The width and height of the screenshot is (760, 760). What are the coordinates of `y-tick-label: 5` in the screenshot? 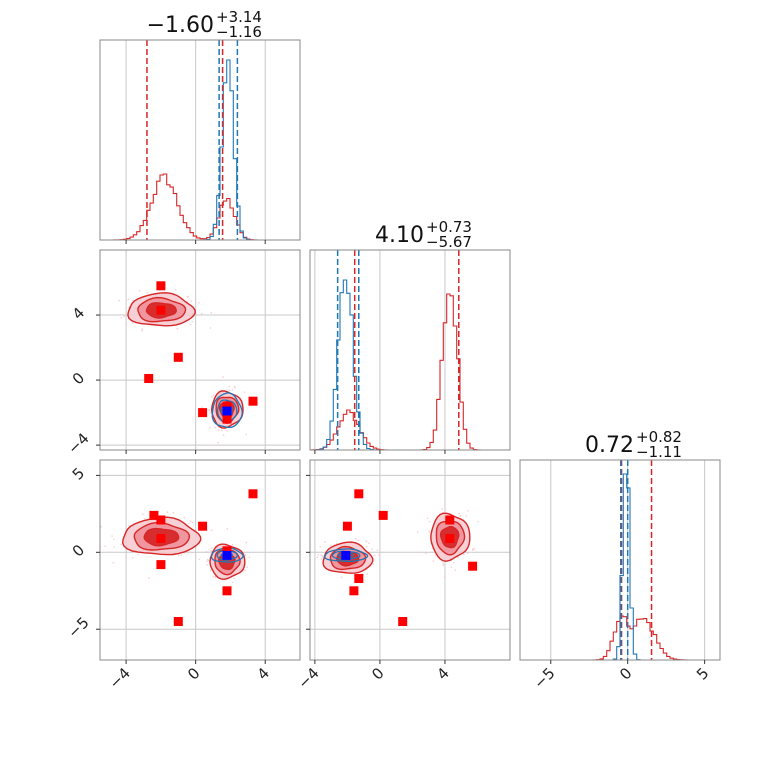 It's located at (78, 473).